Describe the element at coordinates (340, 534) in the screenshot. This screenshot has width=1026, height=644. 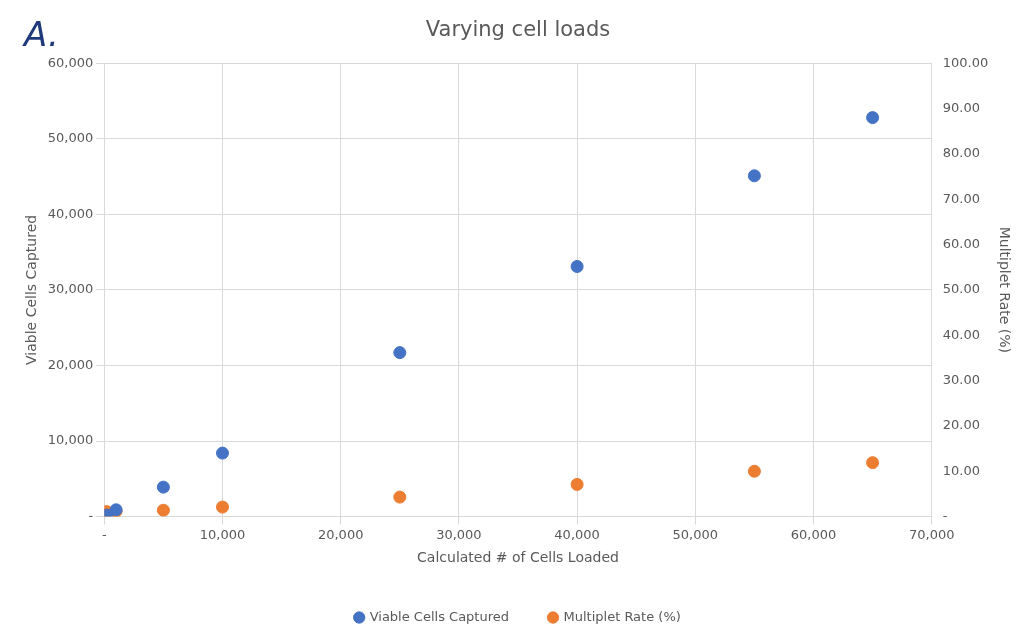
I see `x-tick-label: 20,000` at that location.